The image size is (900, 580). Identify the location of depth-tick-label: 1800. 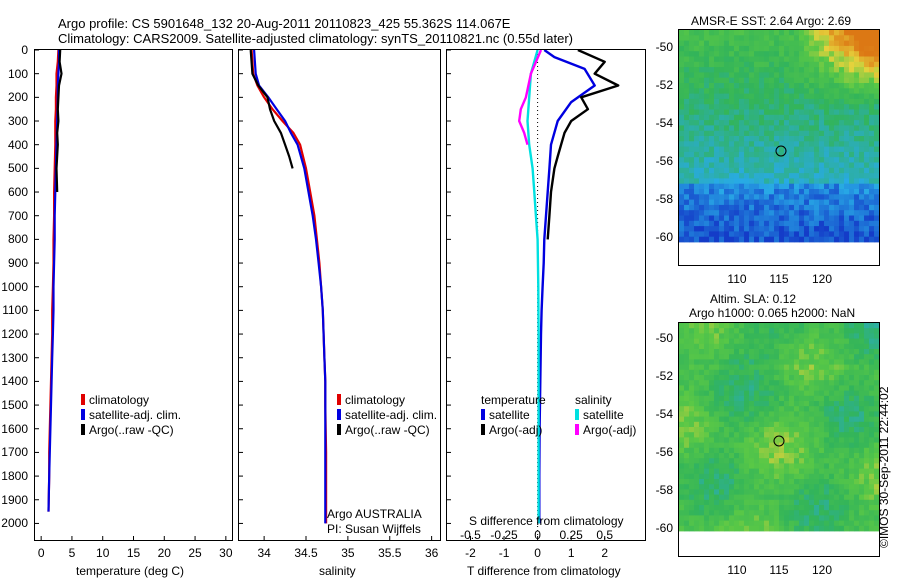
(14, 476).